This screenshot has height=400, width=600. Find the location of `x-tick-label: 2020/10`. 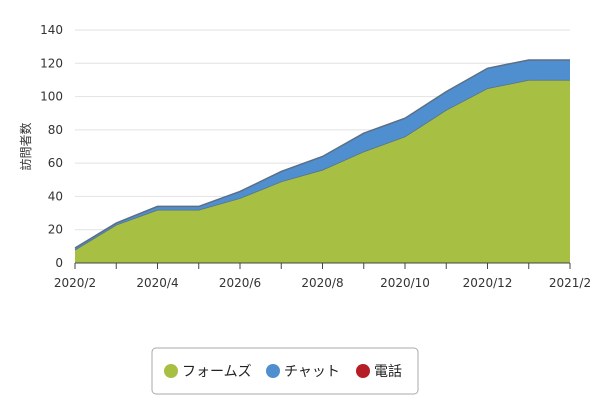

x-tick-label: 2020/10 is located at coordinates (405, 283).